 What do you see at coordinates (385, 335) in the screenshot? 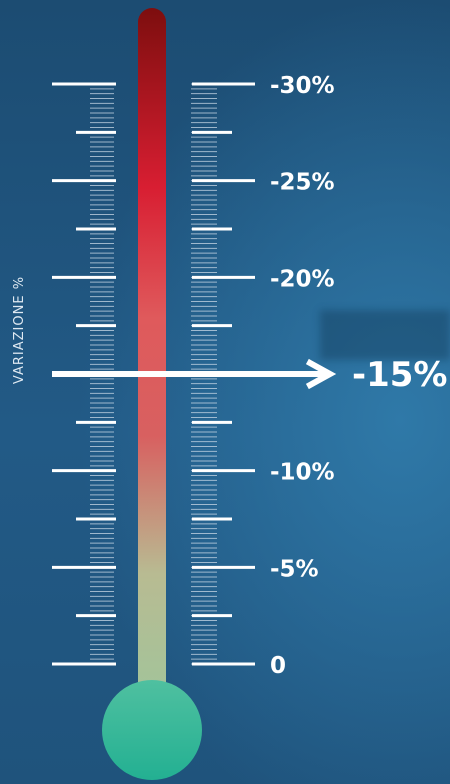
I see `marker-glow` at bounding box center [385, 335].